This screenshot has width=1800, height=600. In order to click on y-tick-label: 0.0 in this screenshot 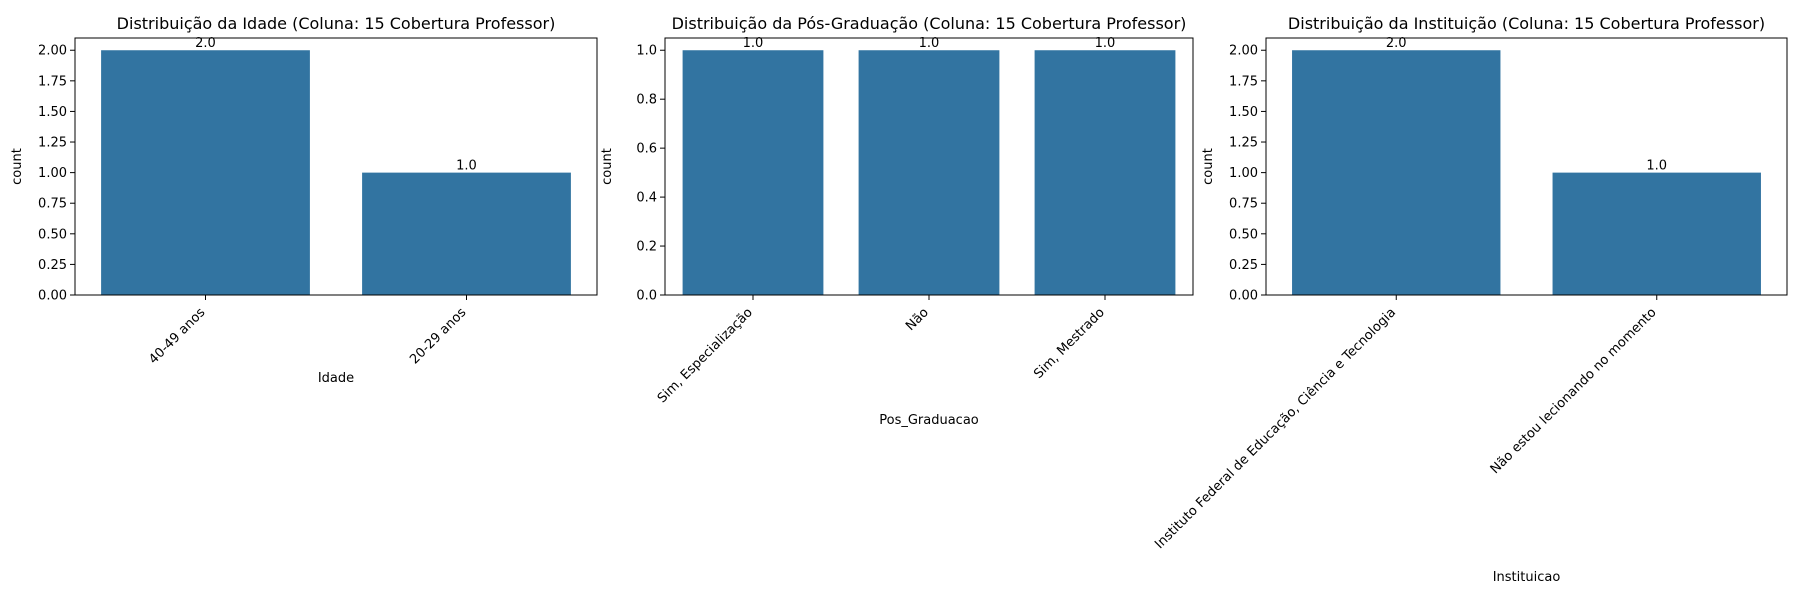, I will do `click(646, 296)`.